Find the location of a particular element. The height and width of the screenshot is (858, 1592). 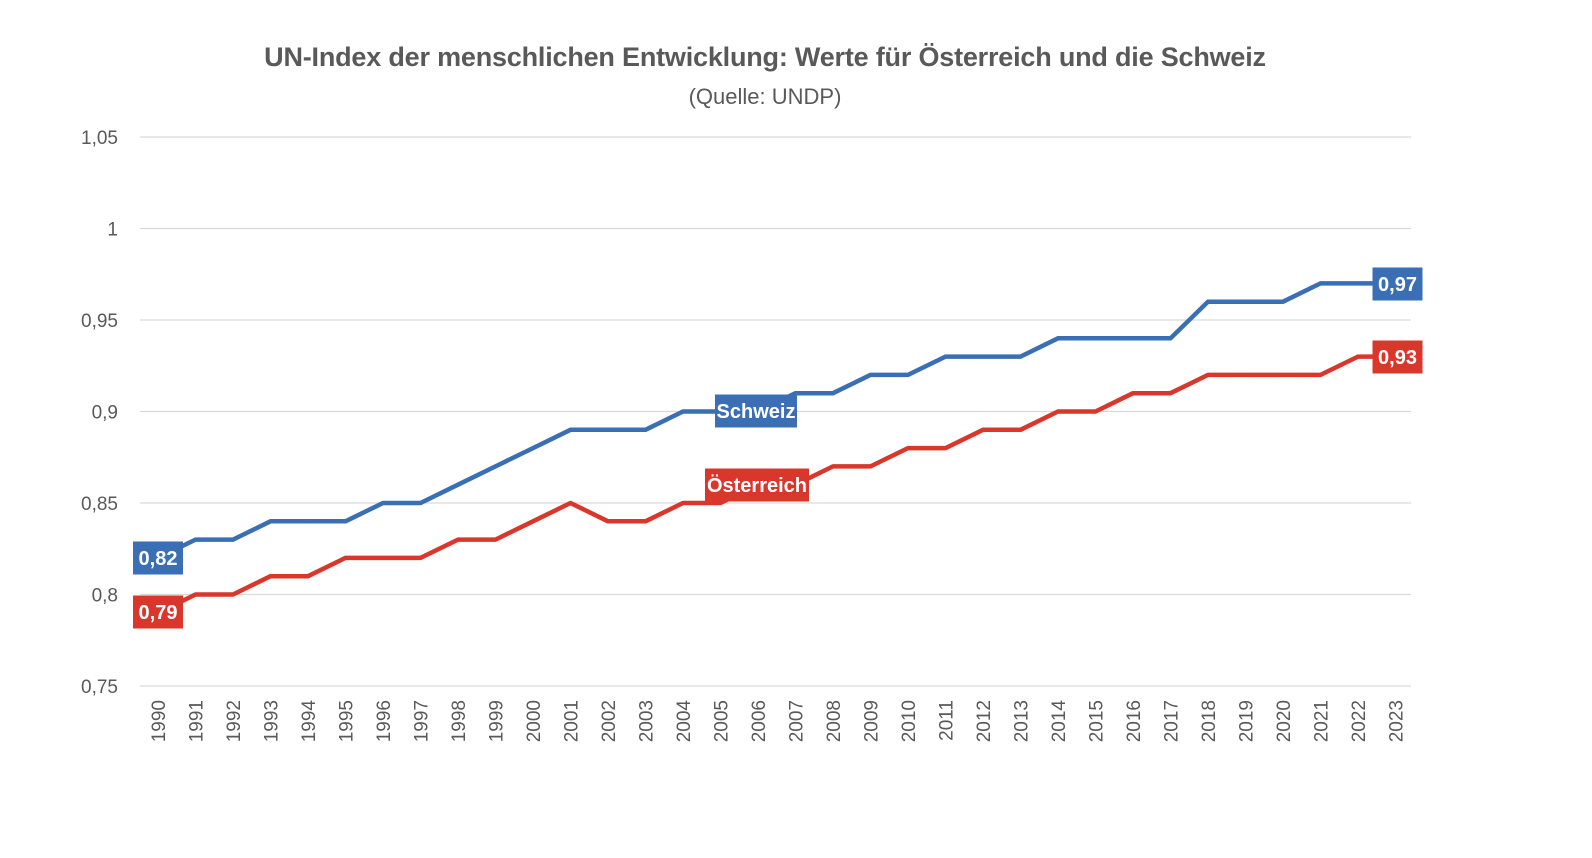

y-tick-label: 0,75 is located at coordinates (99, 687).